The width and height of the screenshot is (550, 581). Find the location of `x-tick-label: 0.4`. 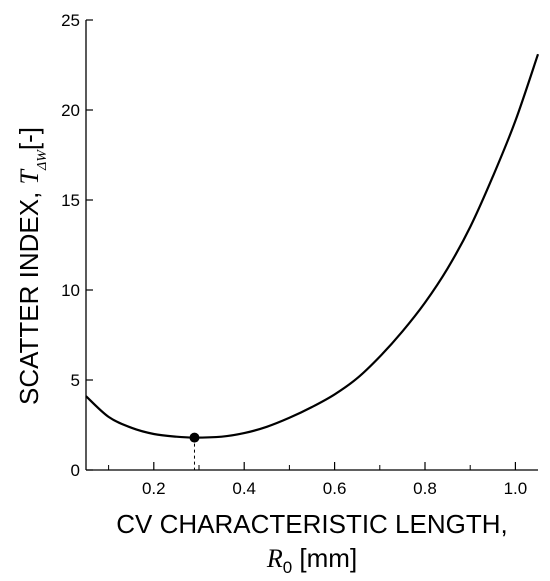

x-tick-label: 0.4 is located at coordinates (244, 488).